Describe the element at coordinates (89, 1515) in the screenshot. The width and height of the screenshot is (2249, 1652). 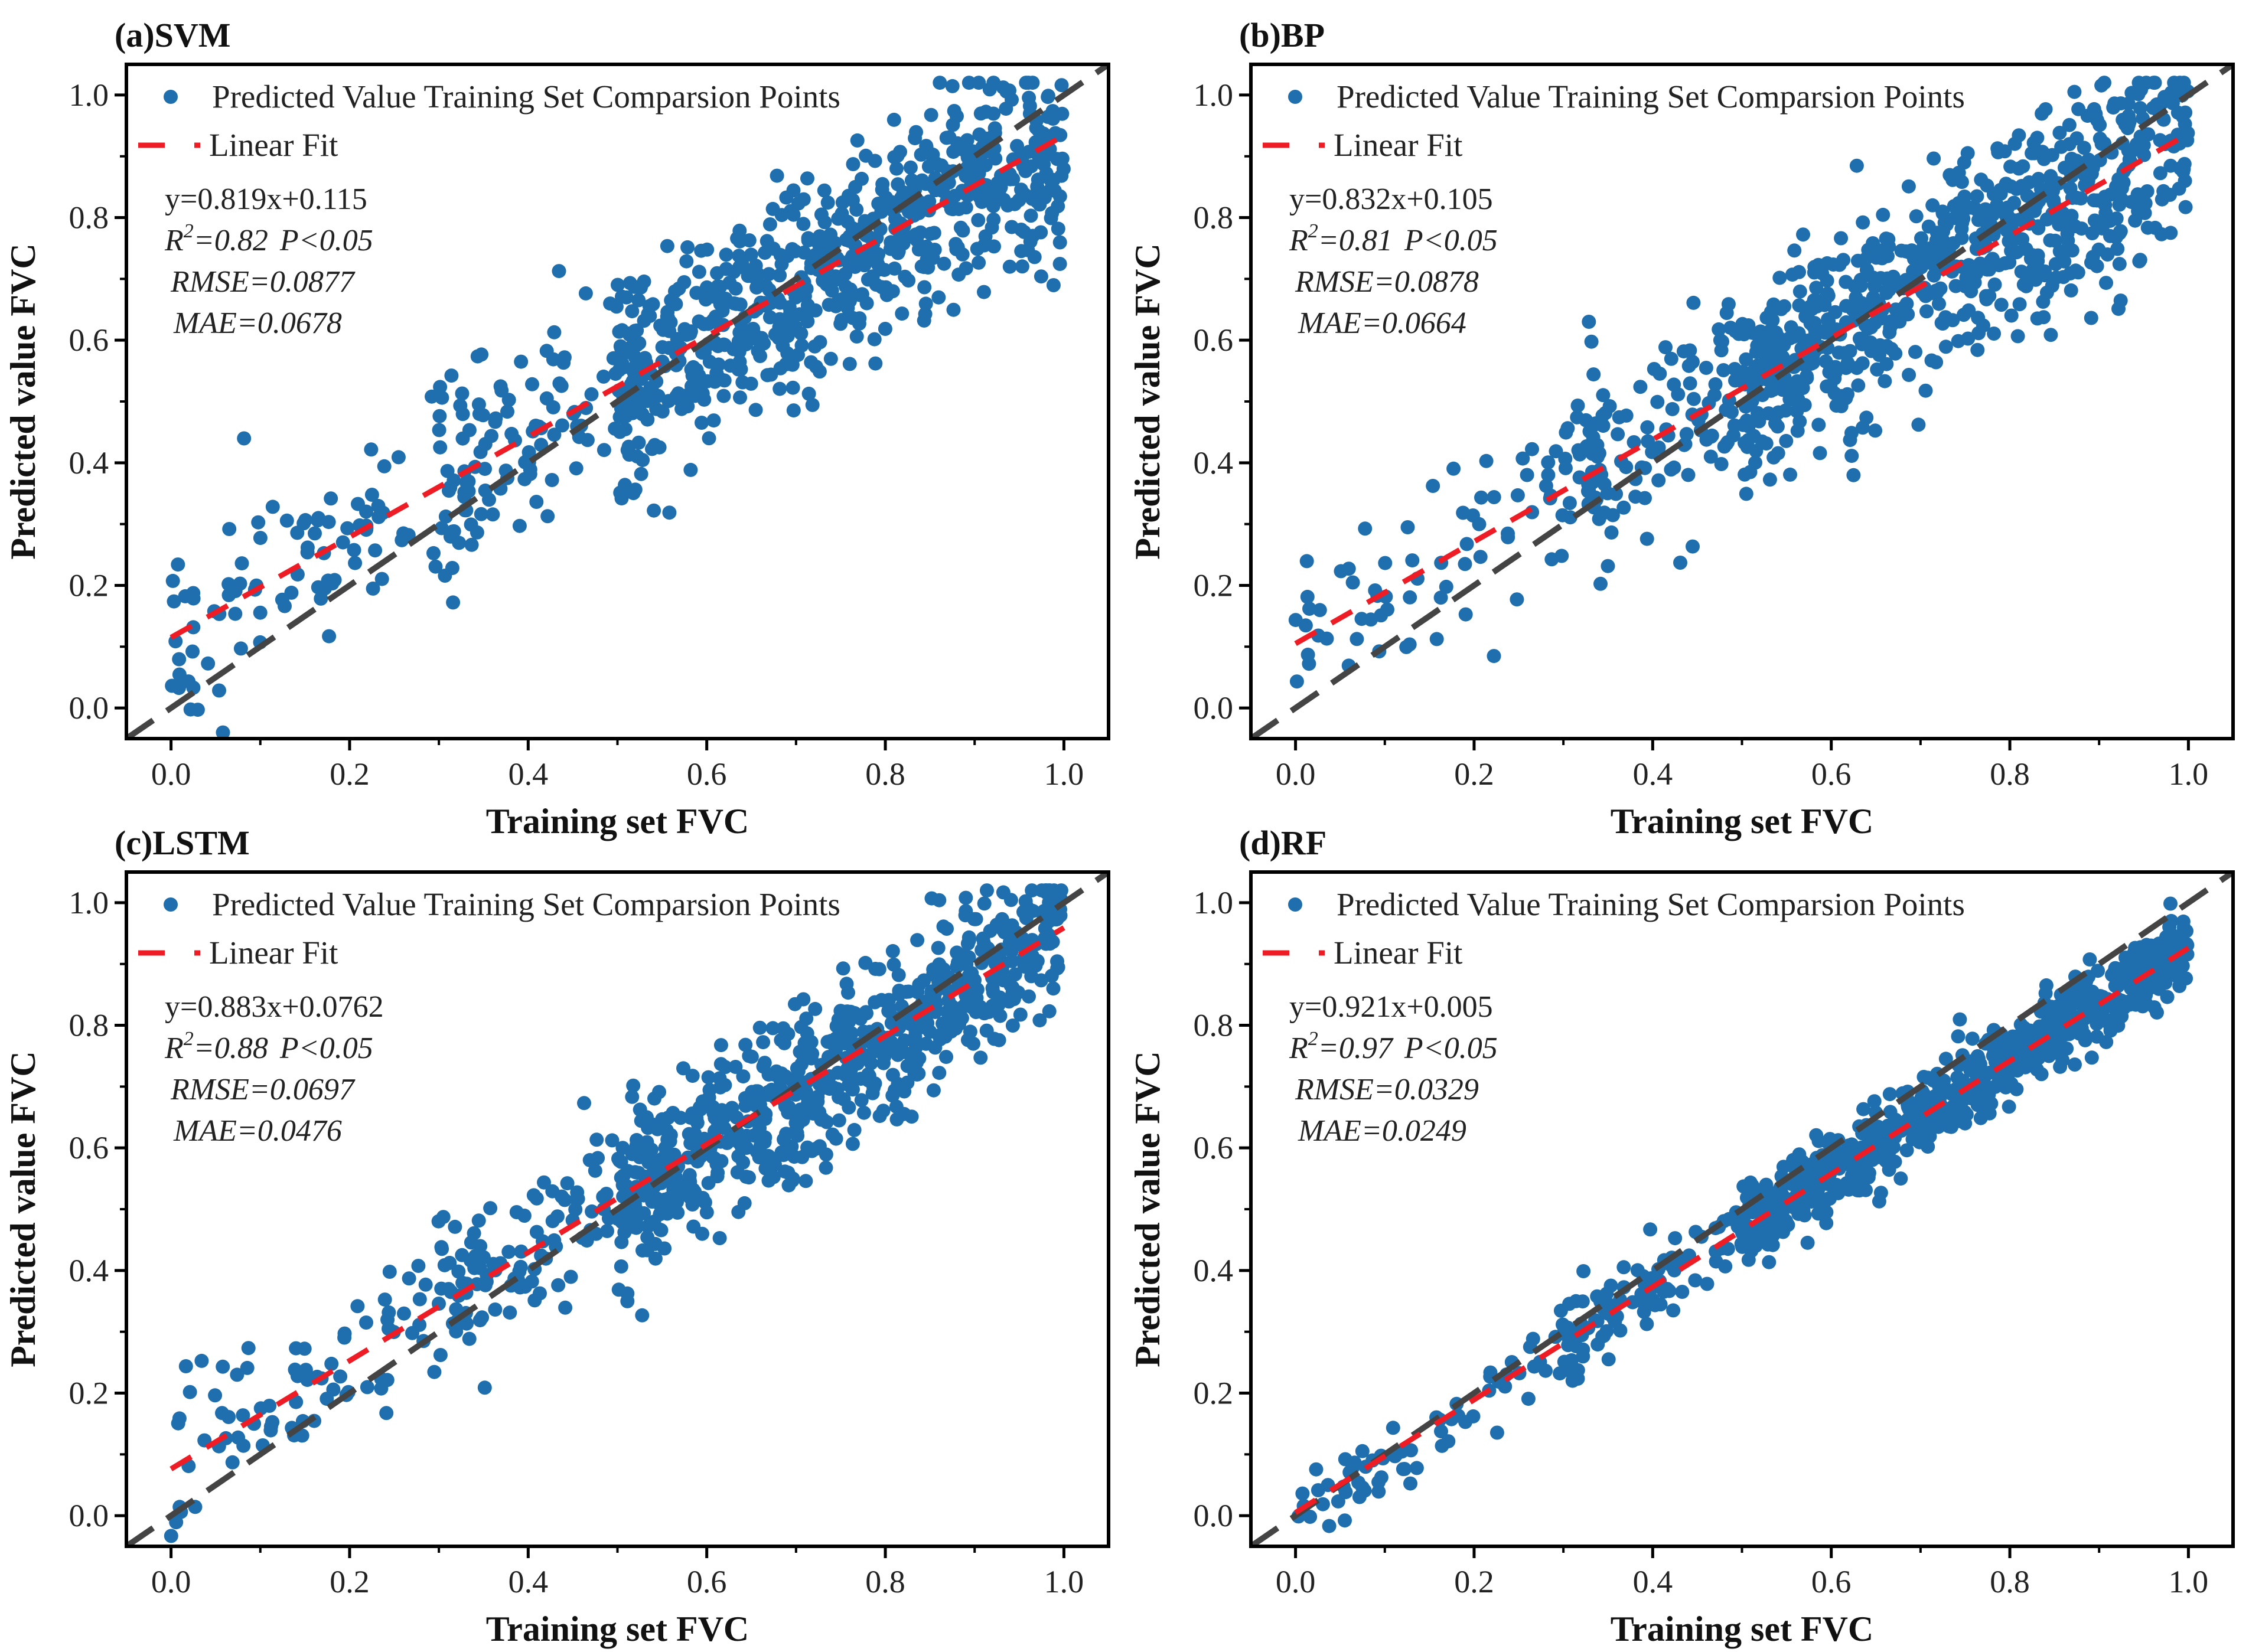
I see `y-tick-label: 0.0` at that location.